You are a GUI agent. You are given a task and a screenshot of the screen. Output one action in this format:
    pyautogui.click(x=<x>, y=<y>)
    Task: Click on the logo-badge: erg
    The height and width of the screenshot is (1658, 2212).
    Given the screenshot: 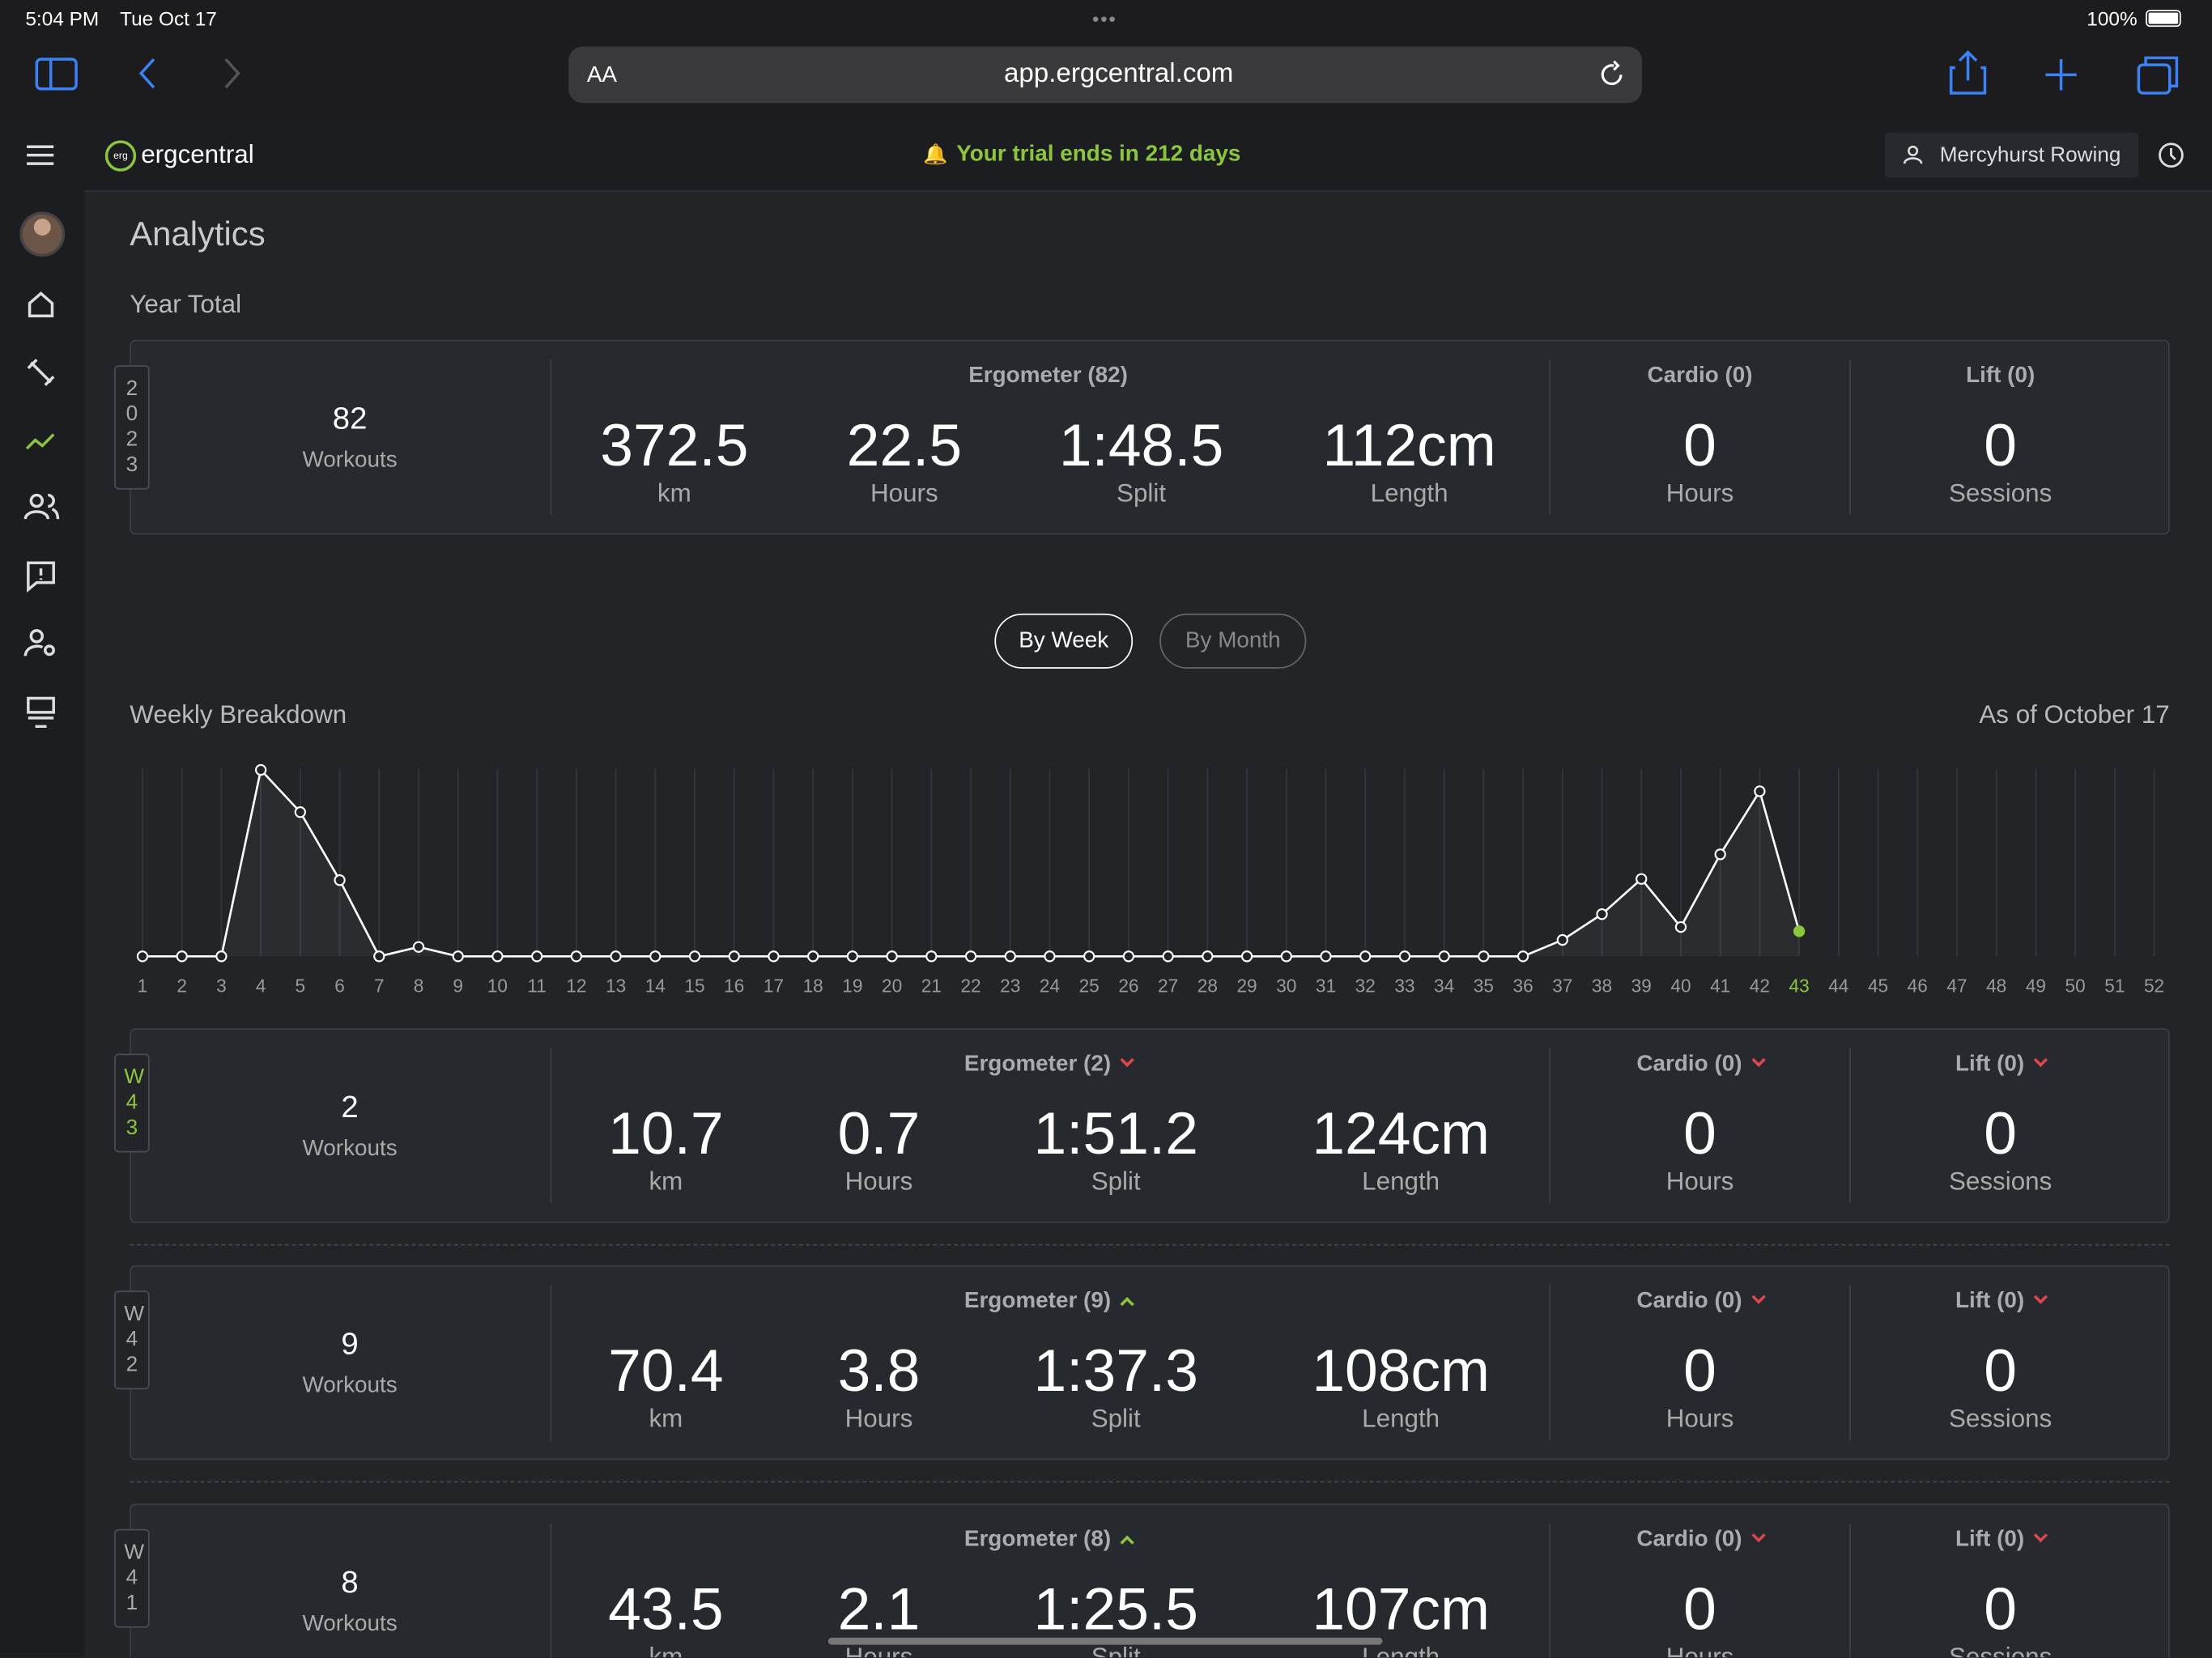 What is the action you would take?
    pyautogui.click(x=121, y=156)
    